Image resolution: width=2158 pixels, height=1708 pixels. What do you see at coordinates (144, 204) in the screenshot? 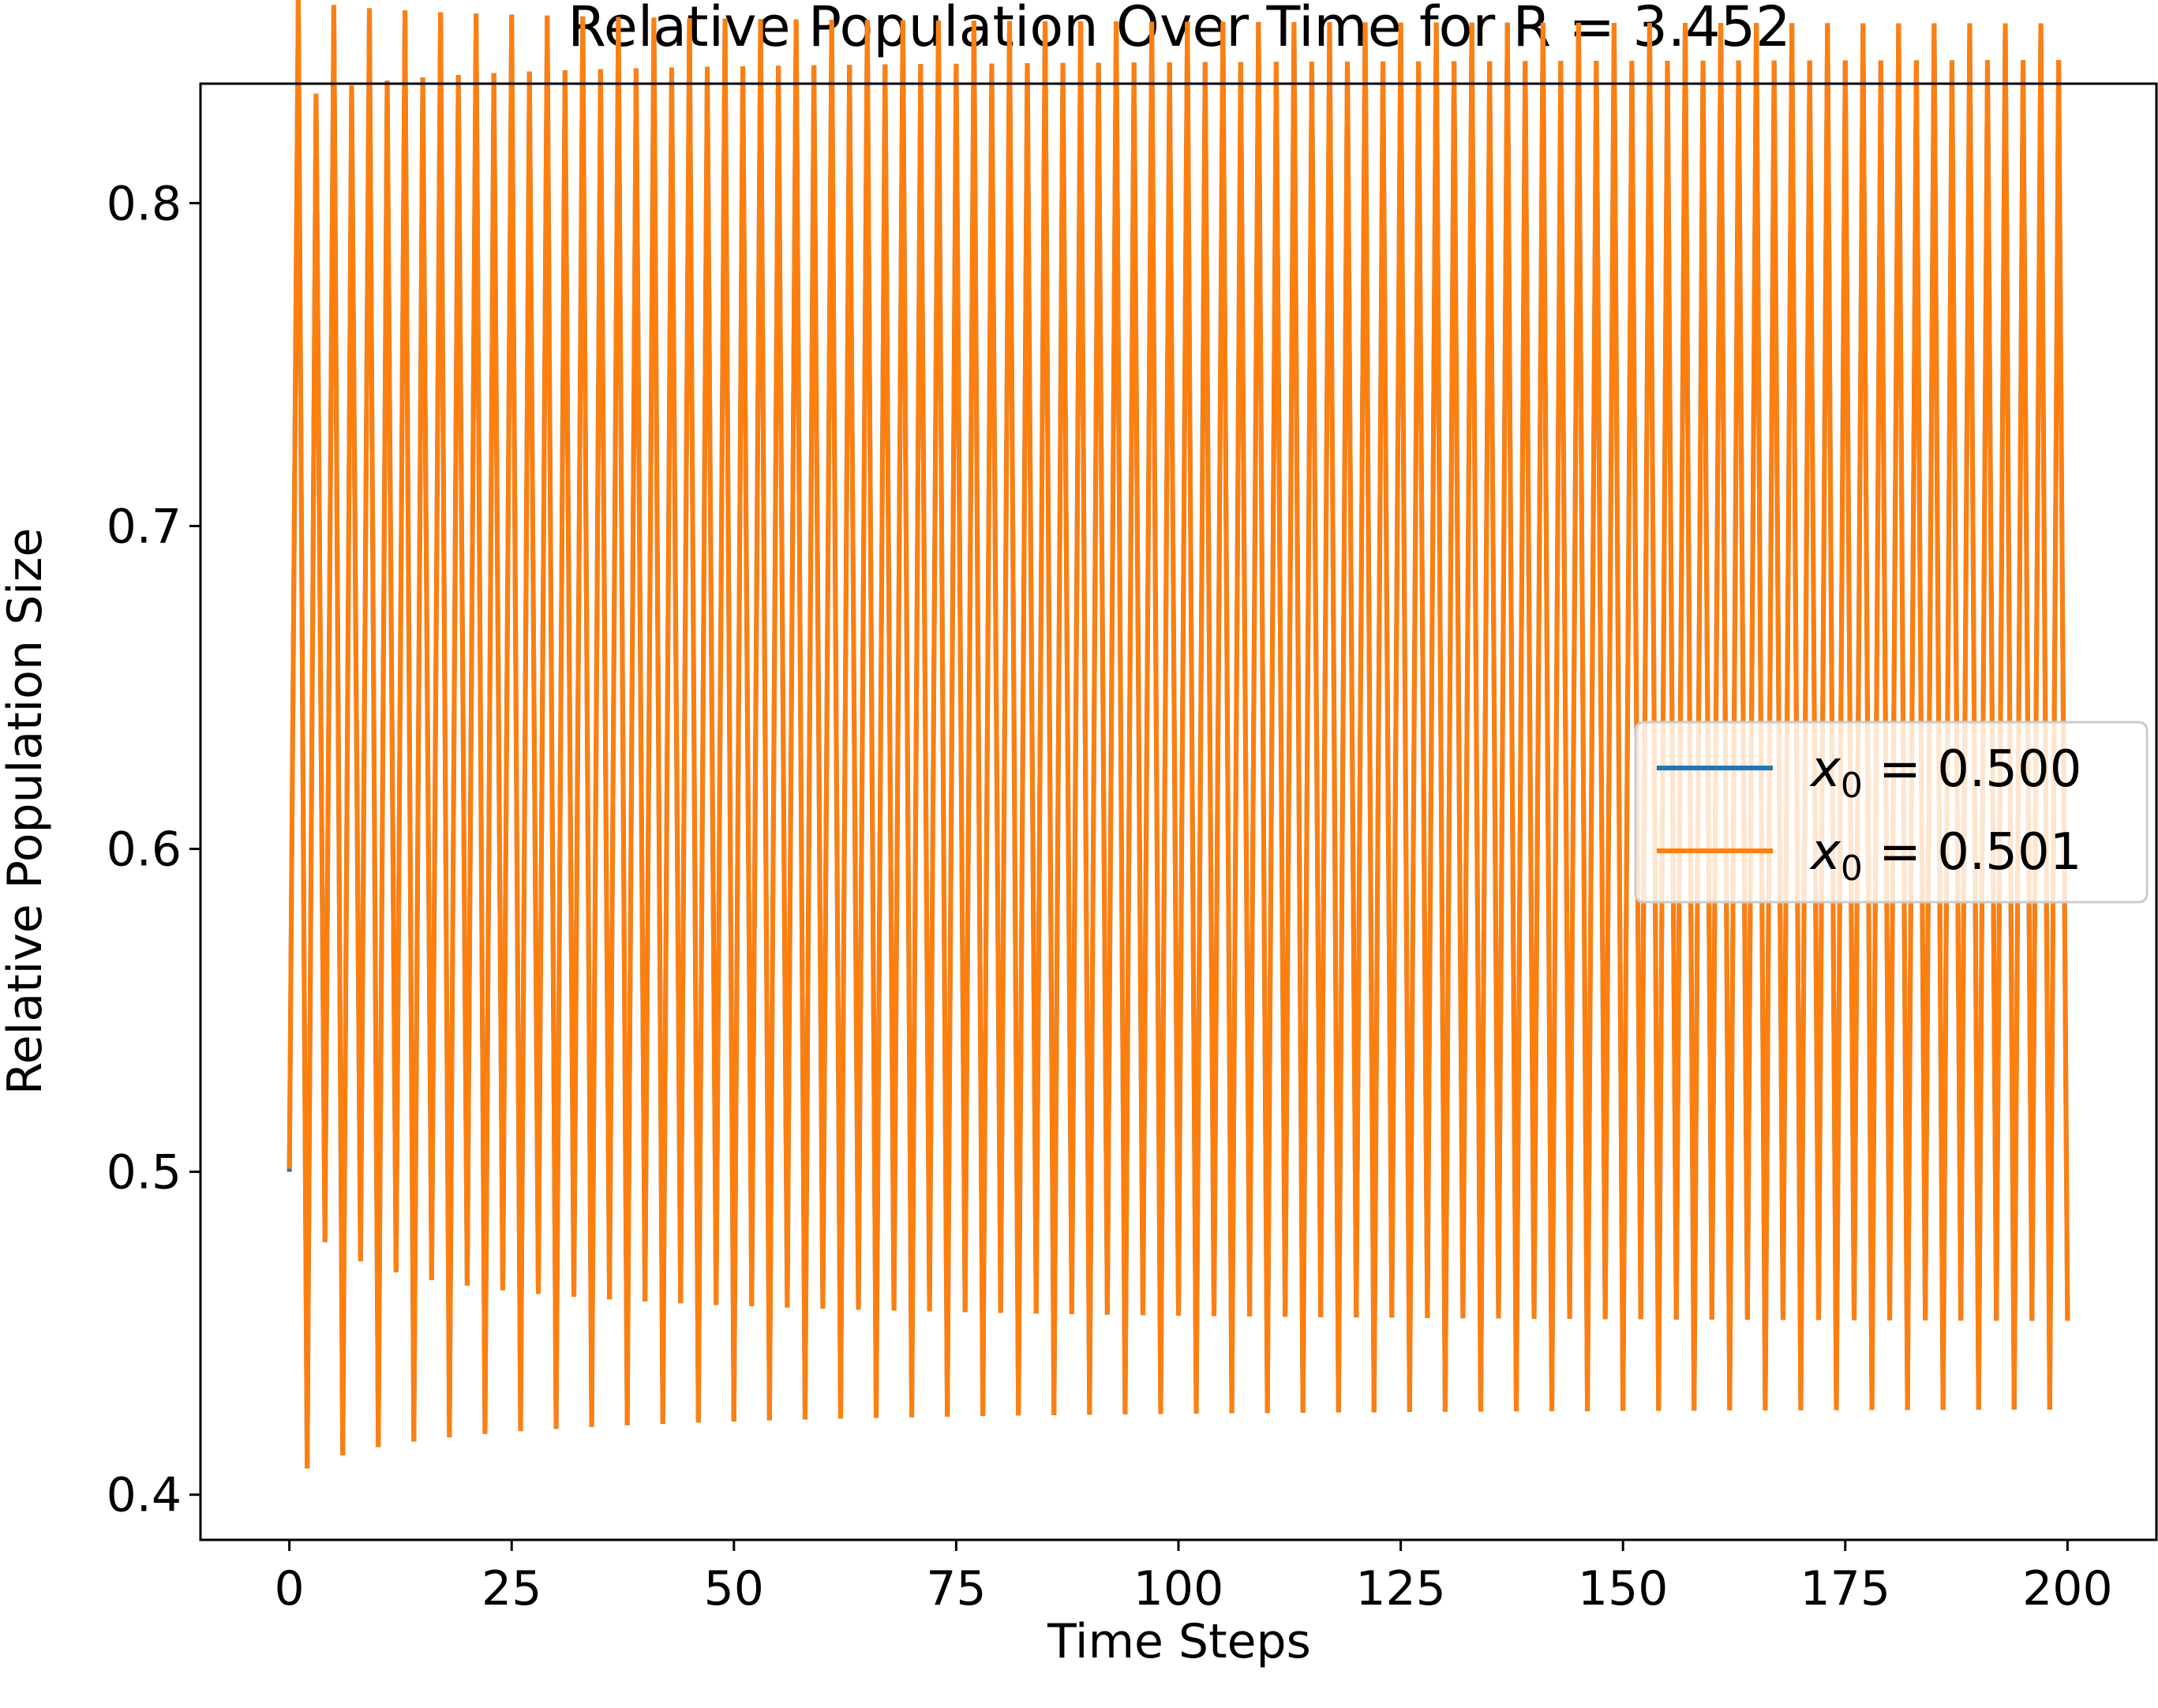
I see `y-tick-label: 0.8` at bounding box center [144, 204].